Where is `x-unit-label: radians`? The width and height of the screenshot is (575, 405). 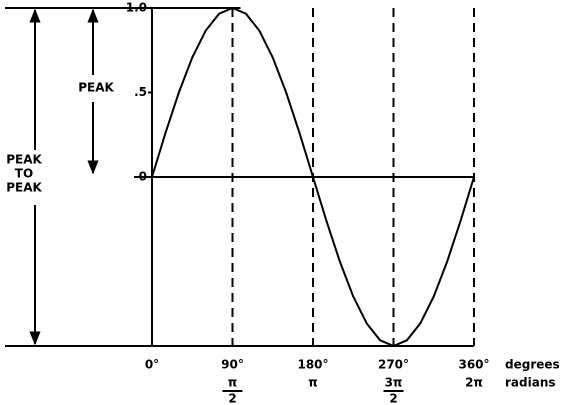
x-unit-label: radians is located at coordinates (530, 383).